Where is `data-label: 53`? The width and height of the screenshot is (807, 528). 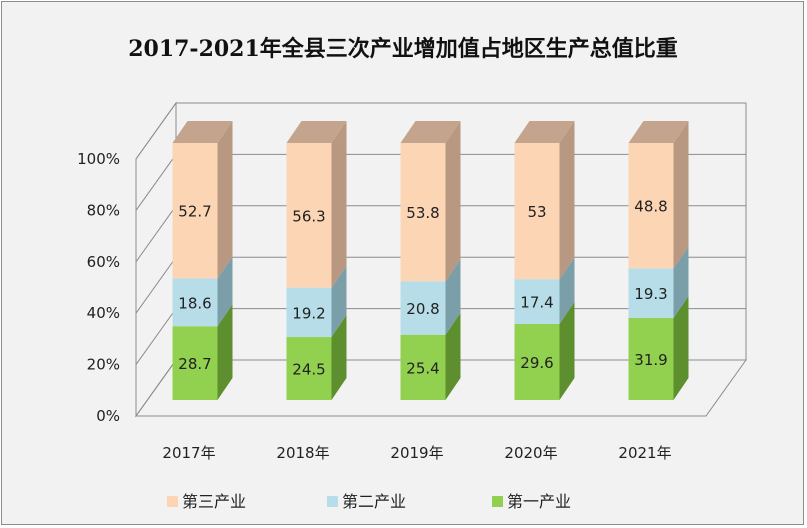
data-label: 53 is located at coordinates (536, 212).